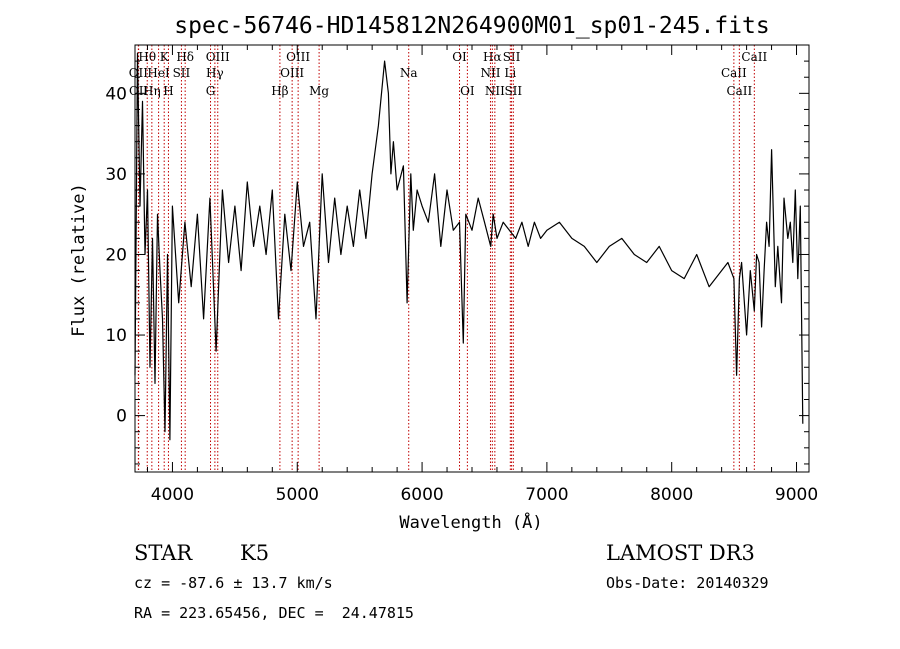 The image size is (900, 649). I want to click on object-subclass: K5, so click(255, 553).